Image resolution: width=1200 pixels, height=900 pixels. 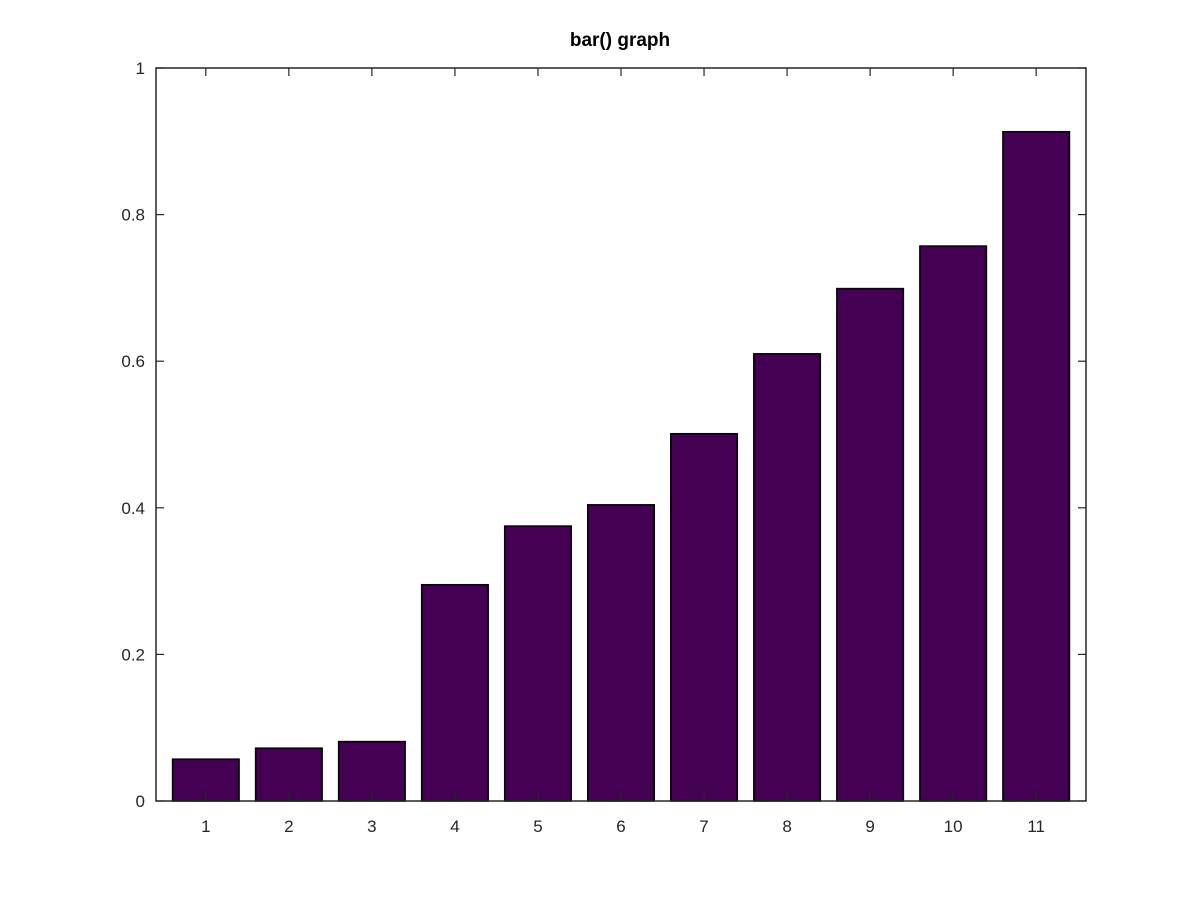 I want to click on y-tick-label: 0.4, so click(x=133, y=508).